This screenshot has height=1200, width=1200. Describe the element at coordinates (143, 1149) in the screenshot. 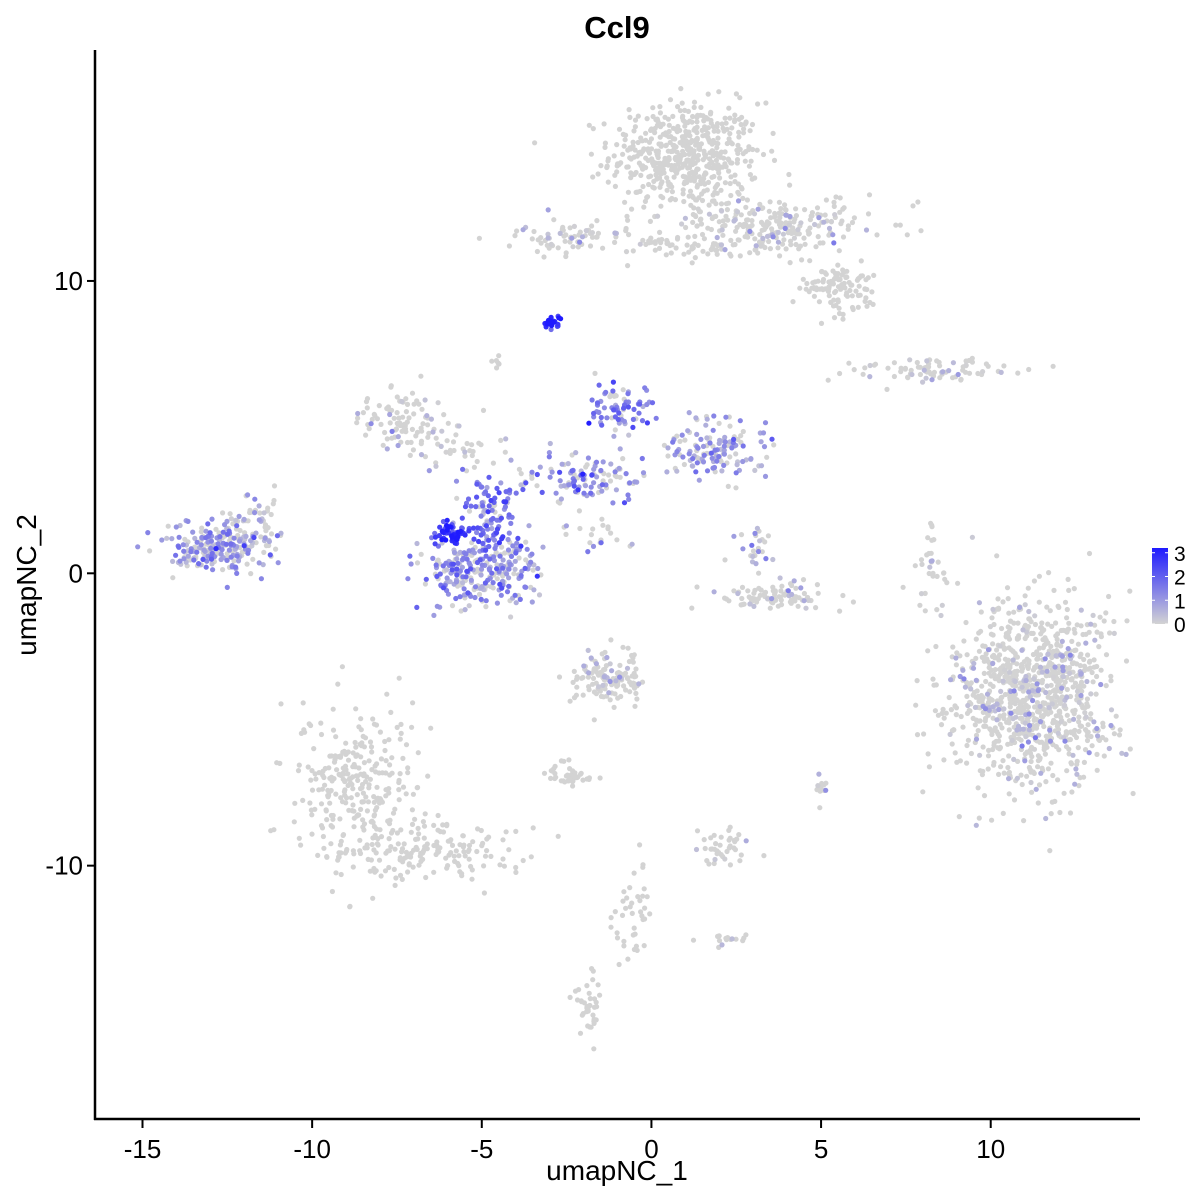

I see `x-tick-label: -15` at that location.